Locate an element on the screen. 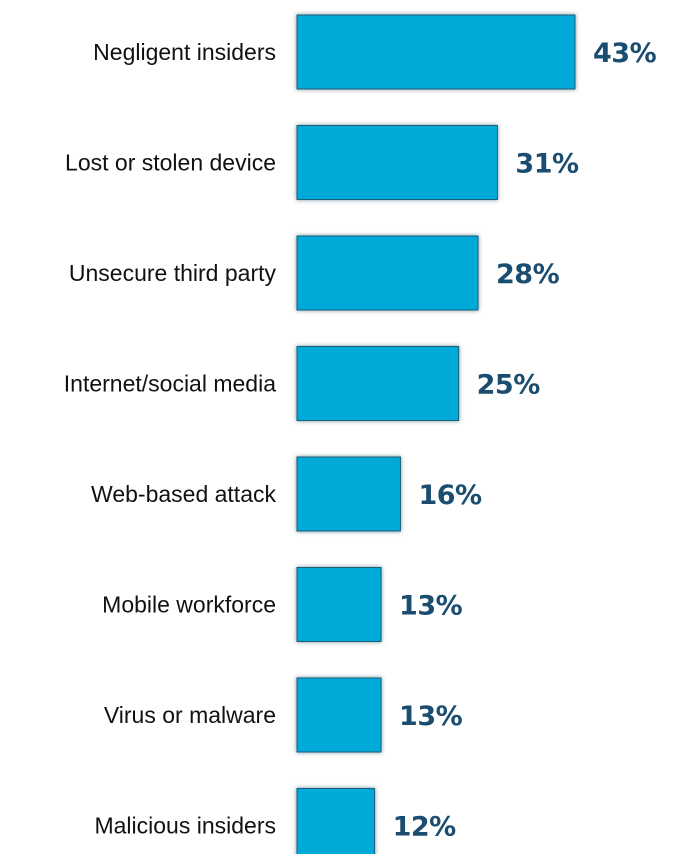  category-label: Unsecure third party is located at coordinates (173, 273).